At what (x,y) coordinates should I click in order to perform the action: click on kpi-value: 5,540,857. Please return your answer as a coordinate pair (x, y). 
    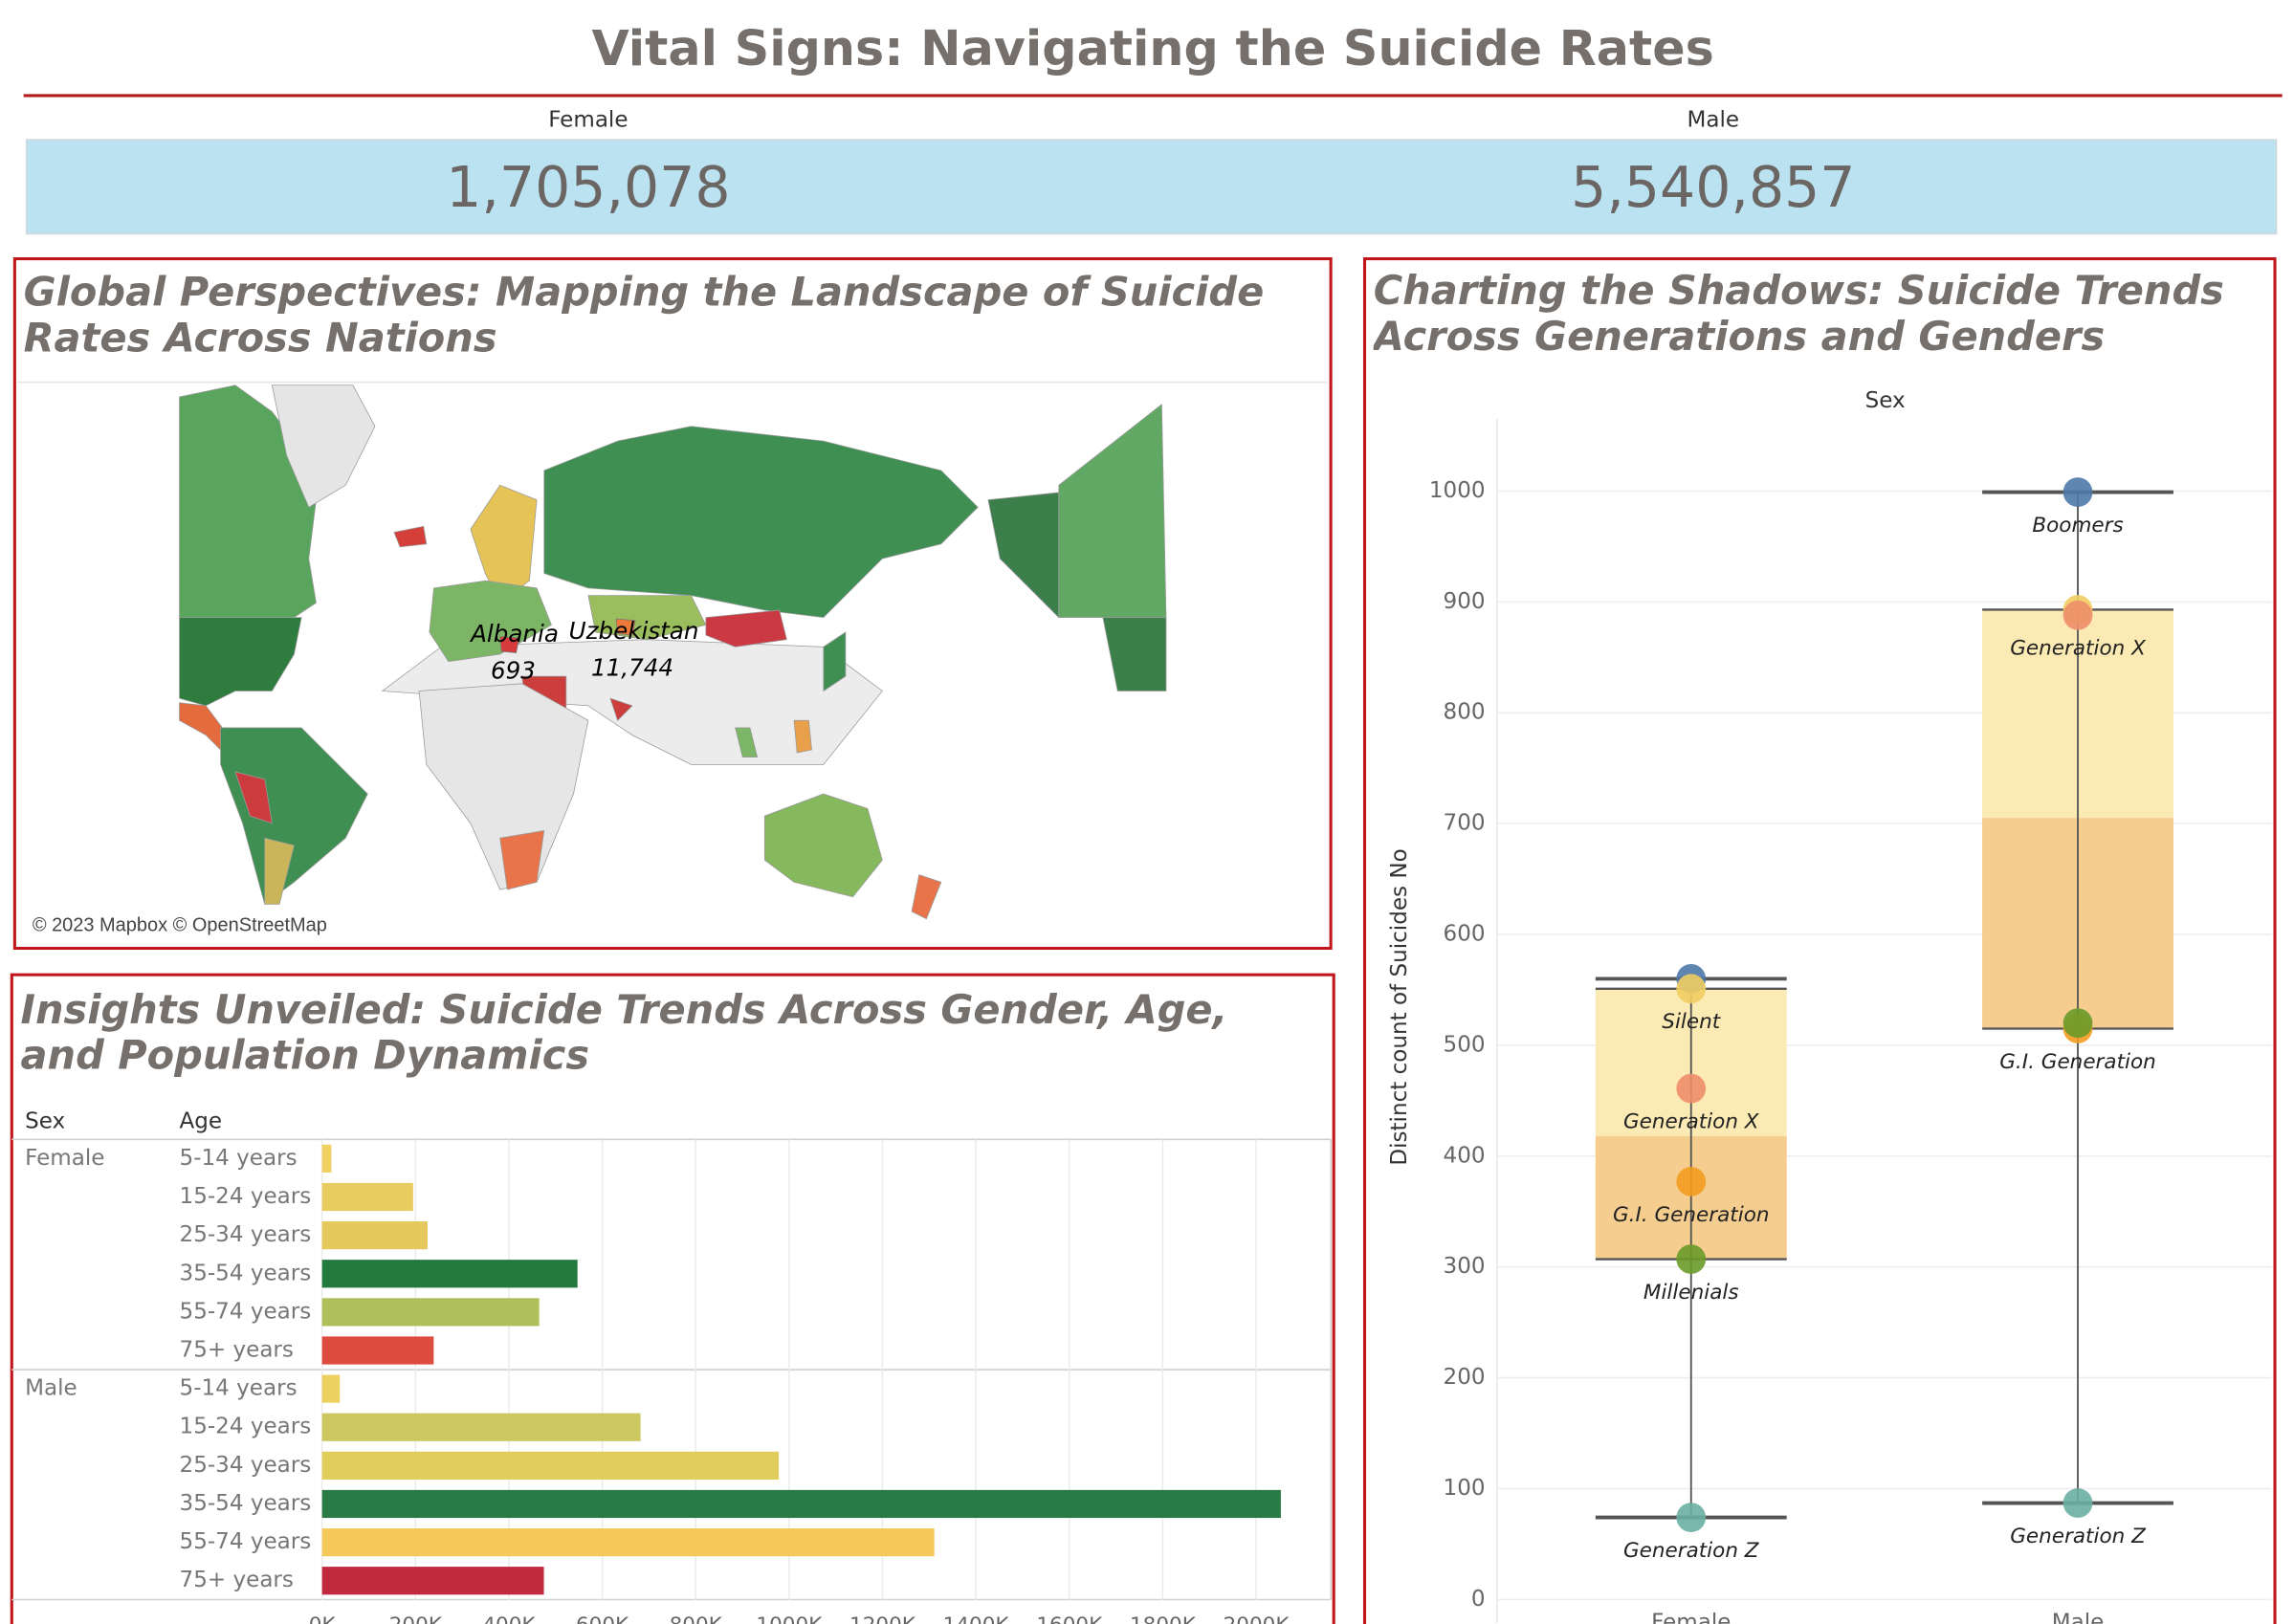
    Looking at the image, I should click on (1713, 187).